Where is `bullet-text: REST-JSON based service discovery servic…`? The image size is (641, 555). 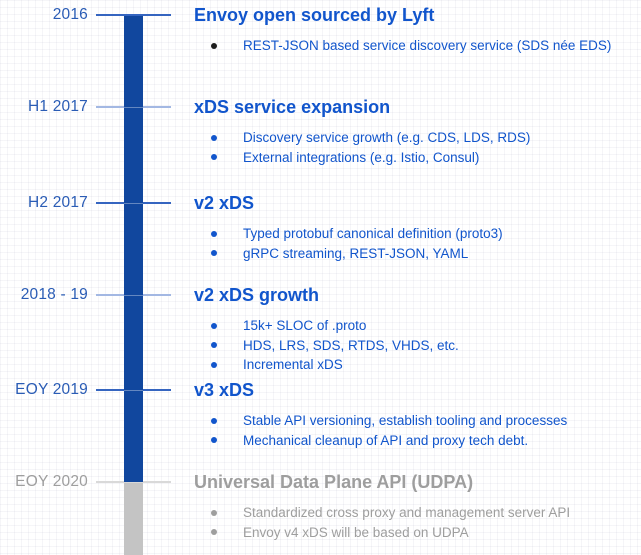
bullet-text: REST-JSON based service discovery servic… is located at coordinates (427, 45).